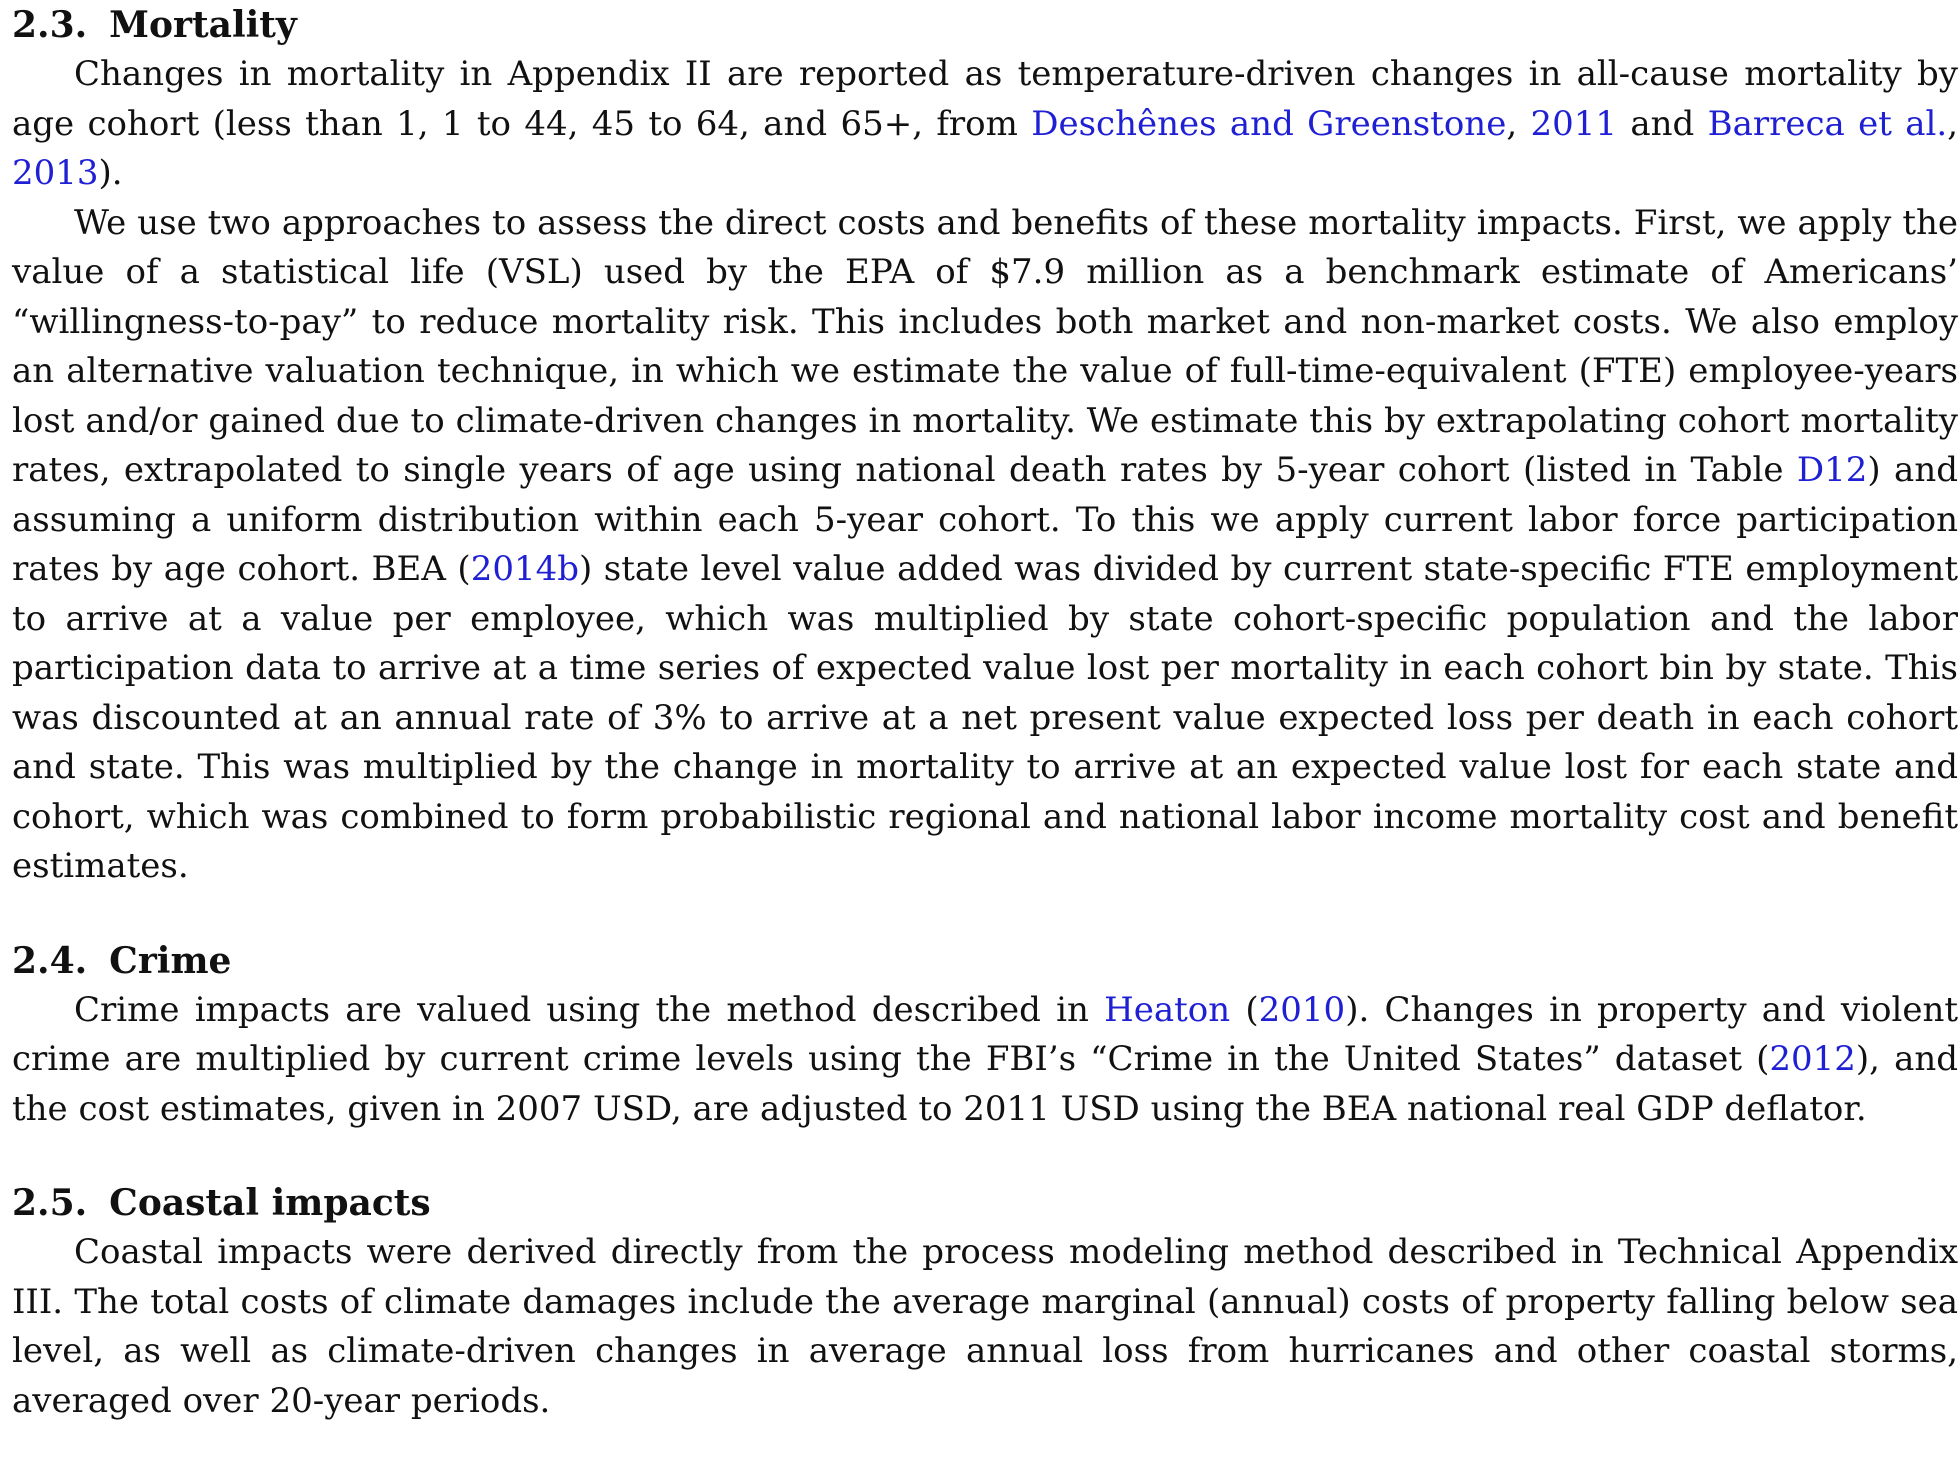  I want to click on citation-year-link: 2011, so click(1573, 123).